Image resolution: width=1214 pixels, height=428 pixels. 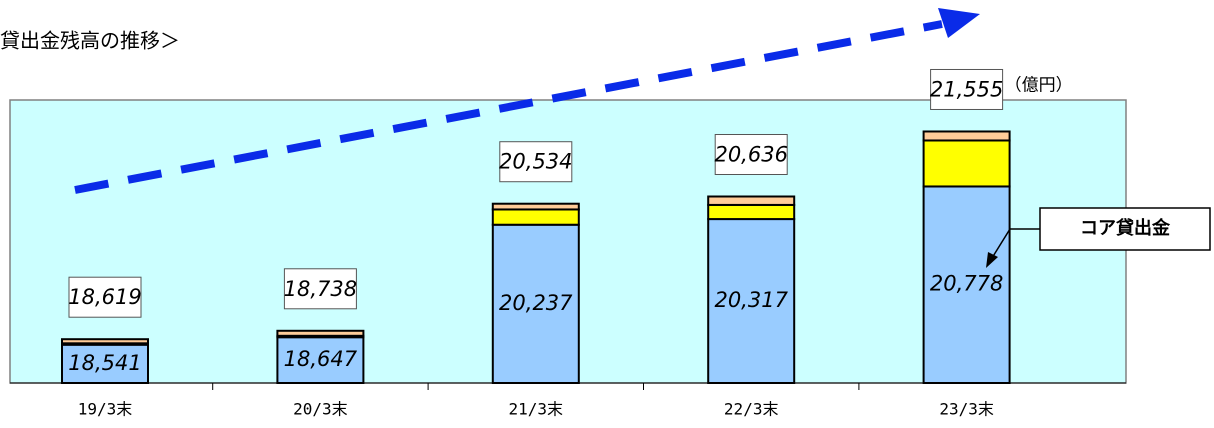 I want to click on legend-label: コア貸出金, so click(x=1125, y=228).